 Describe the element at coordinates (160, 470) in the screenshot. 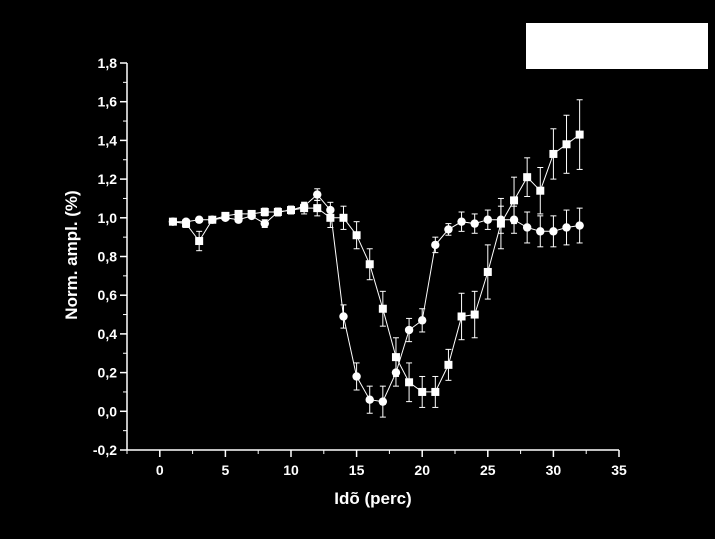

I see `x-tick-label: 0` at that location.